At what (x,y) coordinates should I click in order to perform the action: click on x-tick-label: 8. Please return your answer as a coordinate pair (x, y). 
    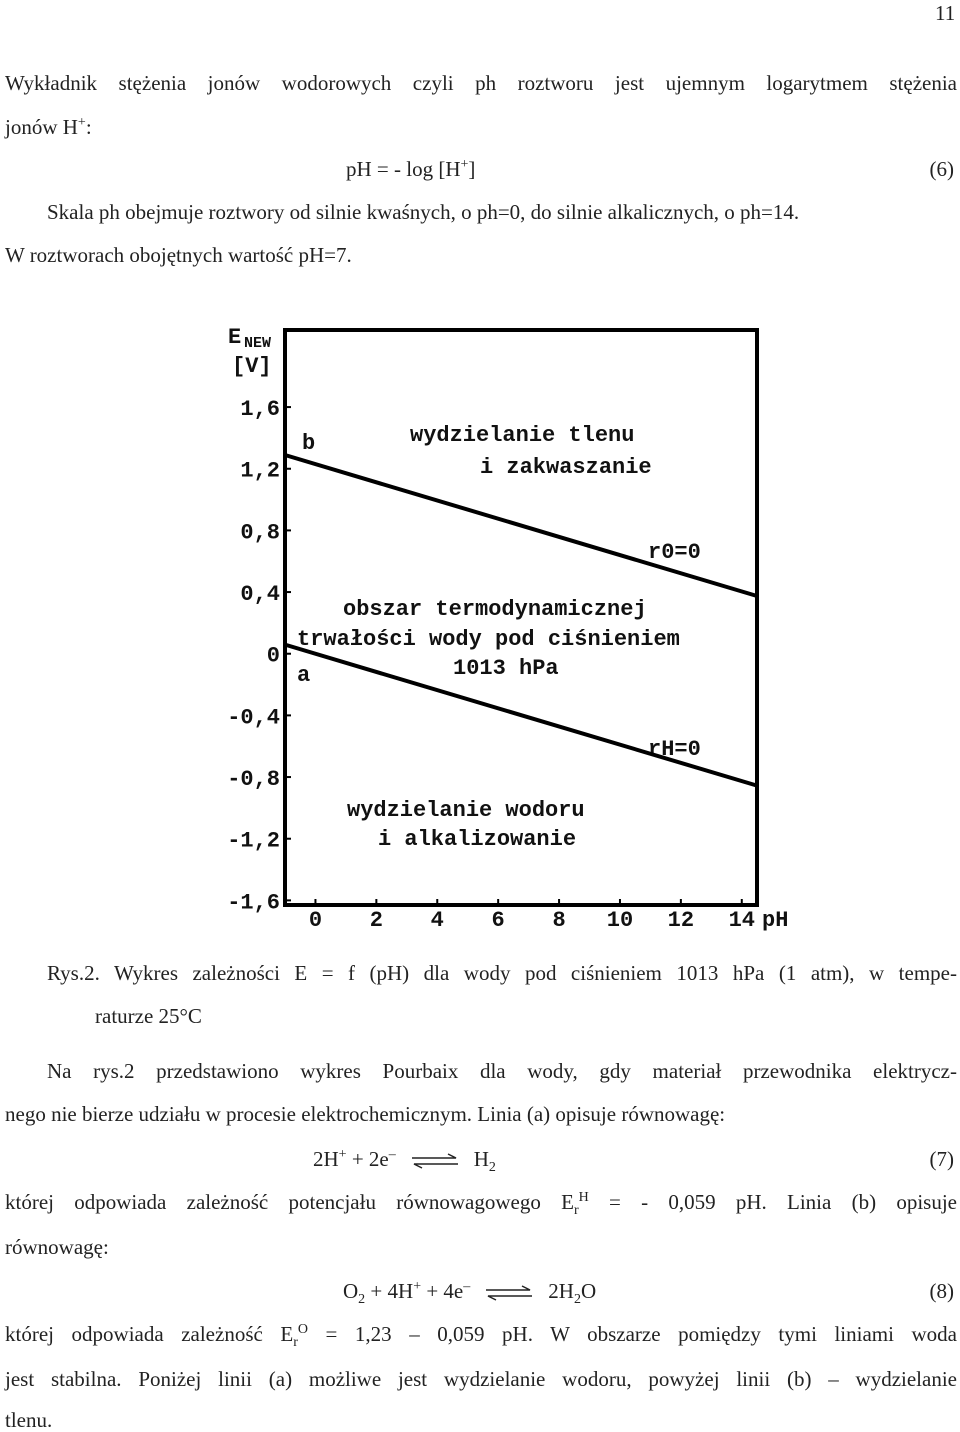
    Looking at the image, I should click on (558, 920).